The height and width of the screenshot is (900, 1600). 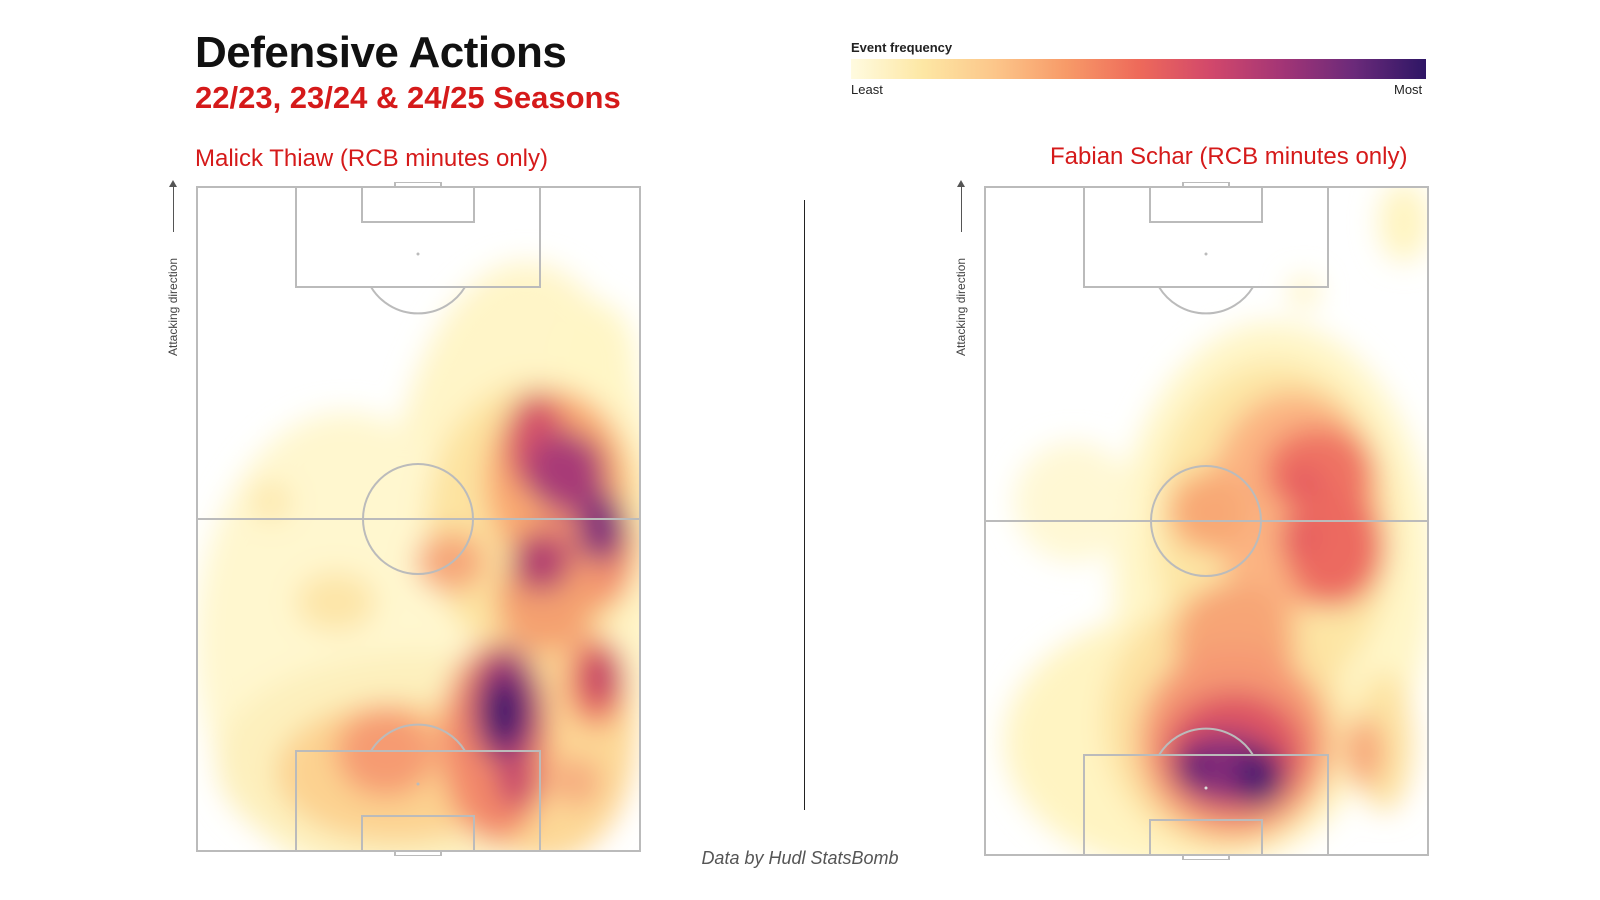 What do you see at coordinates (1229, 156) in the screenshot?
I see `right-player-name: Fabian Schar (RCB minutes only)` at bounding box center [1229, 156].